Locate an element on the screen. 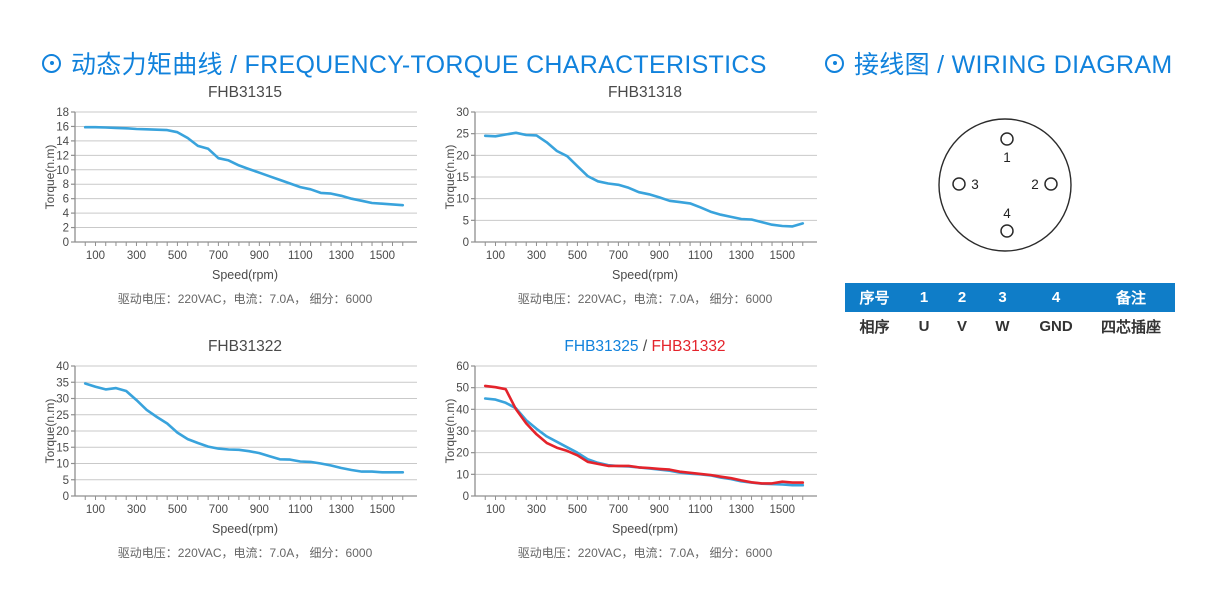 The height and width of the screenshot is (602, 1210). pin-1-label: 1 is located at coordinates (1007, 157).